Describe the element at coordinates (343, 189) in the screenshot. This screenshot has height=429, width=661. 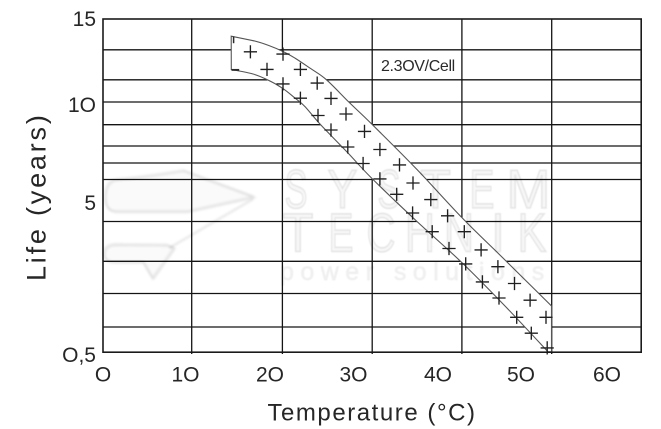
I see `svg-text: Y` at that location.